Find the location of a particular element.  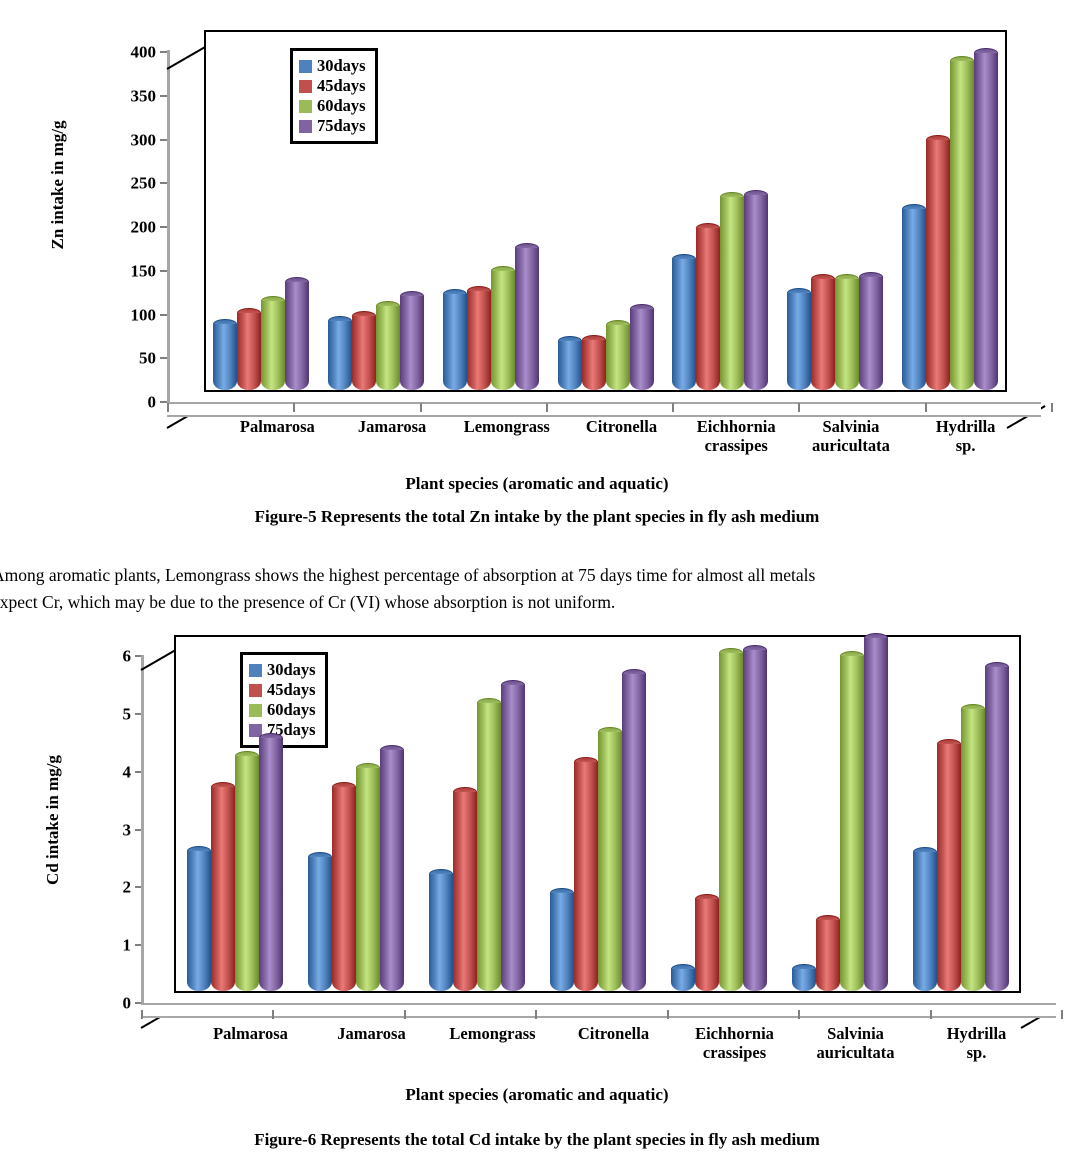

legend-item-label: 60days is located at coordinates (341, 105).